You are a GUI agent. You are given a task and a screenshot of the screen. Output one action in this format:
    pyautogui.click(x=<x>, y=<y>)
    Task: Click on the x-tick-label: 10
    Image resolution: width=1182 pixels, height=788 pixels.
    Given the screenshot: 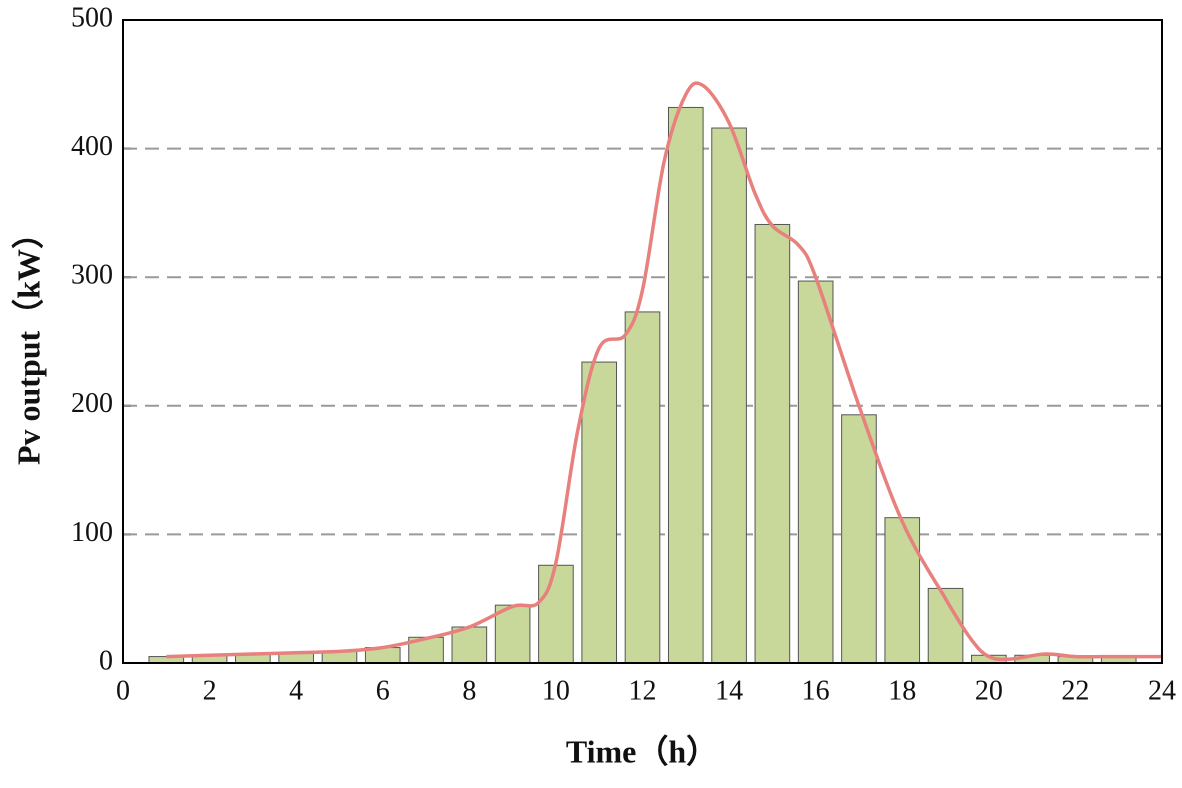 What is the action you would take?
    pyautogui.click(x=556, y=690)
    